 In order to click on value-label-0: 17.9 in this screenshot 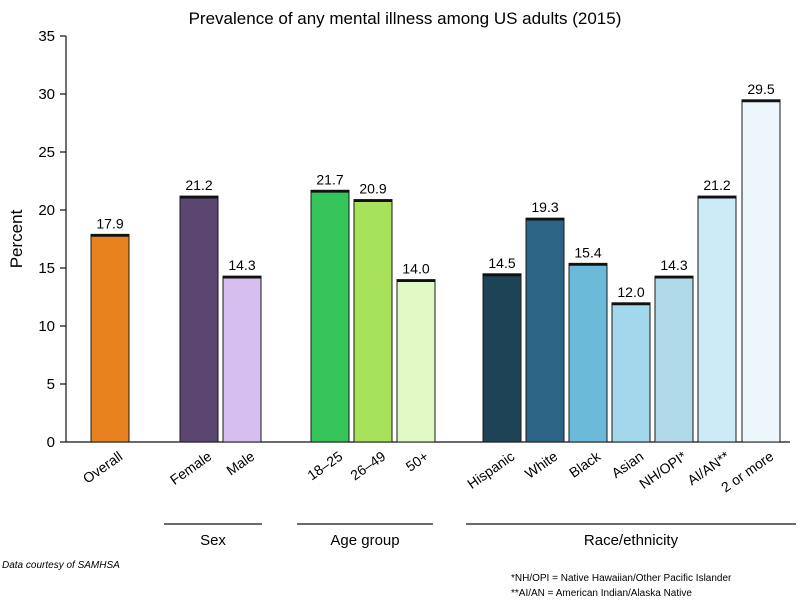, I will do `click(109, 223)`.